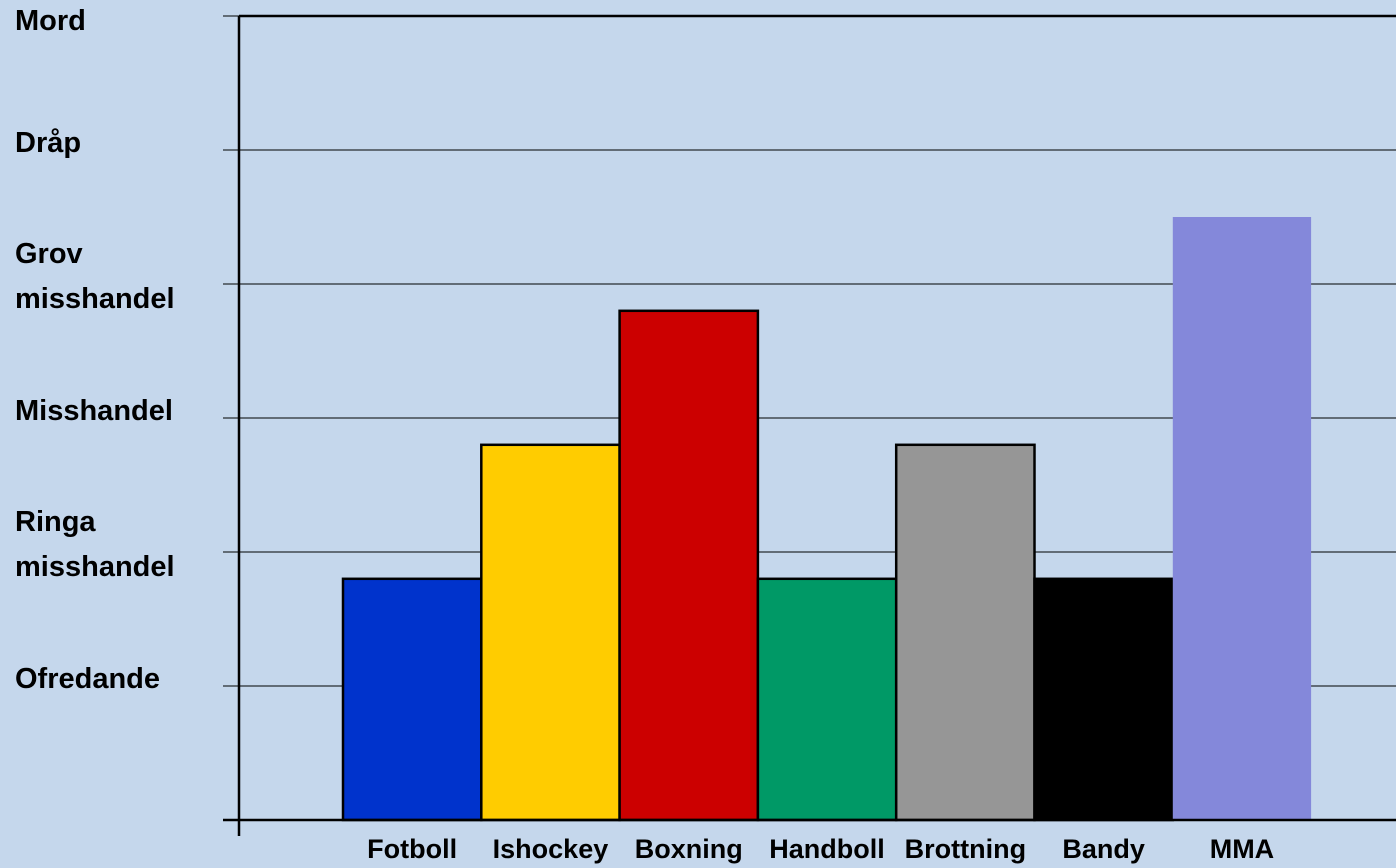 This screenshot has width=1396, height=868. I want to click on x-tick-label: Brottning, so click(965, 849).